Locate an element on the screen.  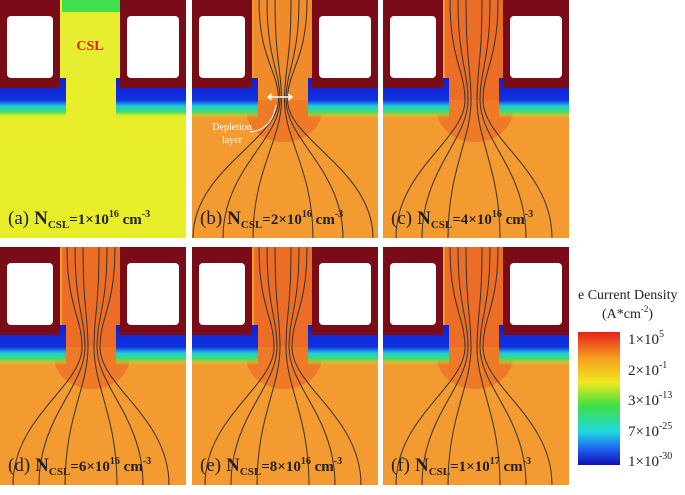
colorbar-tick-label: 7×10⁻²⁵ is located at coordinates (650, 430).